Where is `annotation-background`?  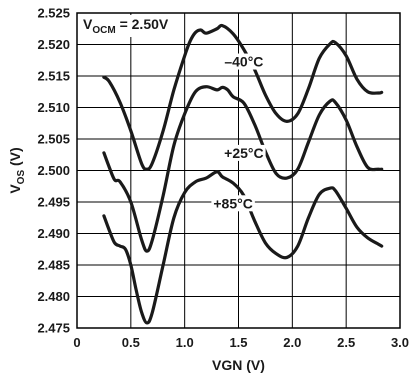
annotation-background is located at coordinates (126, 26).